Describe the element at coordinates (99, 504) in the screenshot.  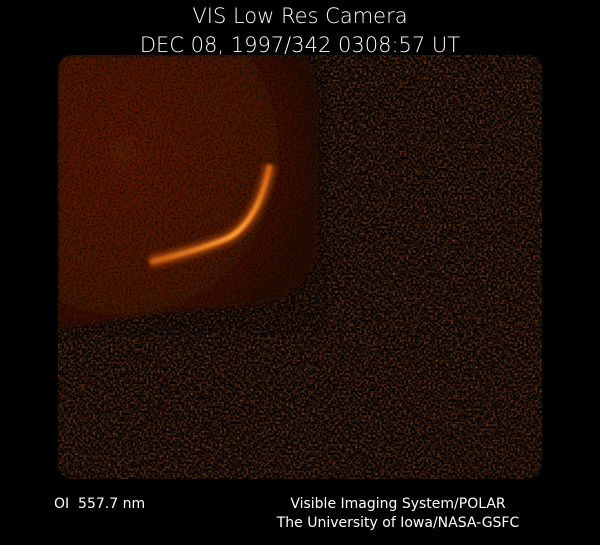
I see `filter-label: OI 557.7 nm` at that location.